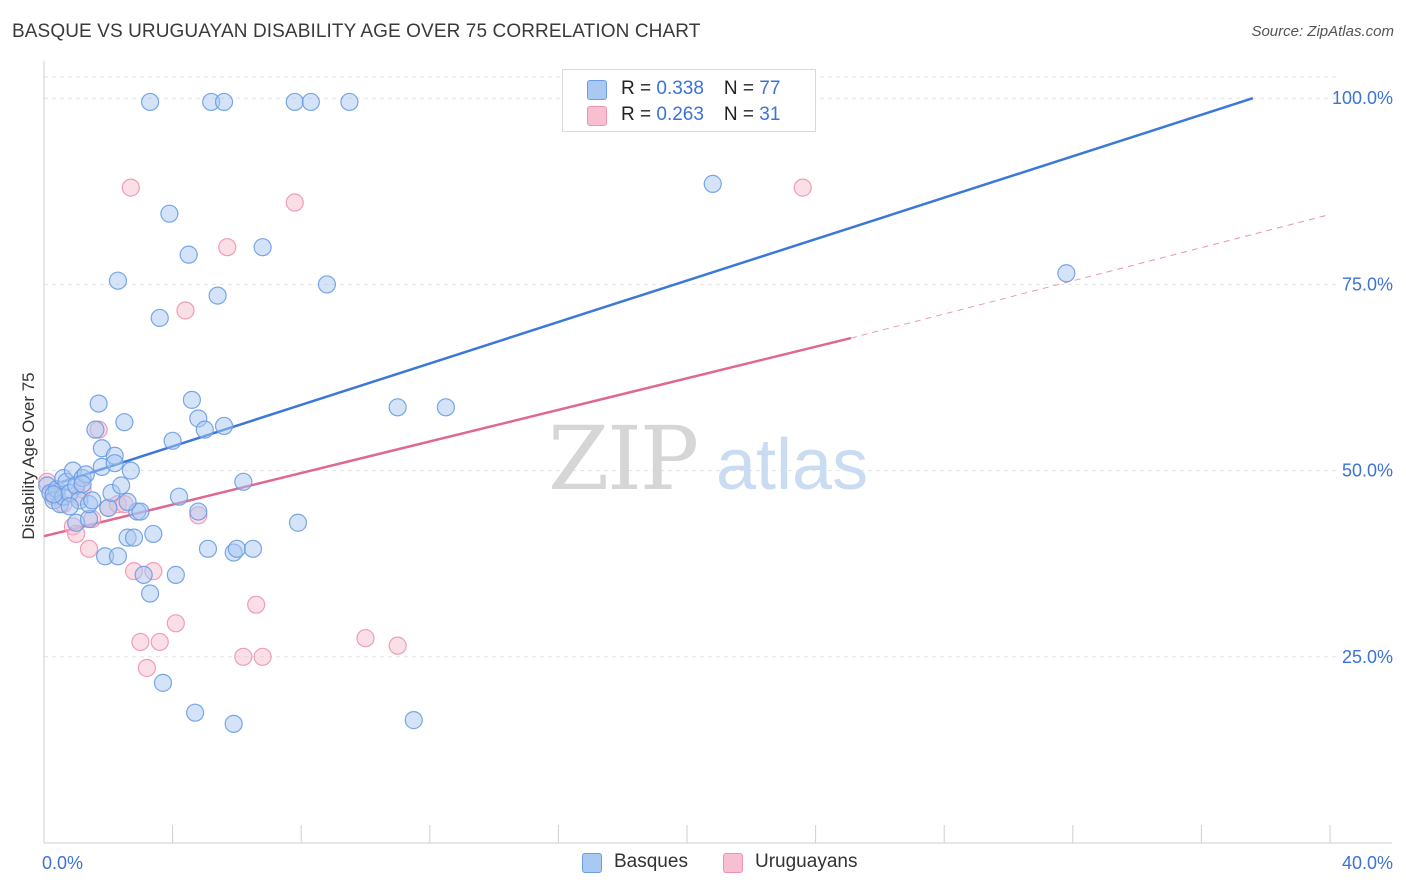  I want to click on bottom-legend-label-uruguayans: Uruguayans, so click(806, 861).